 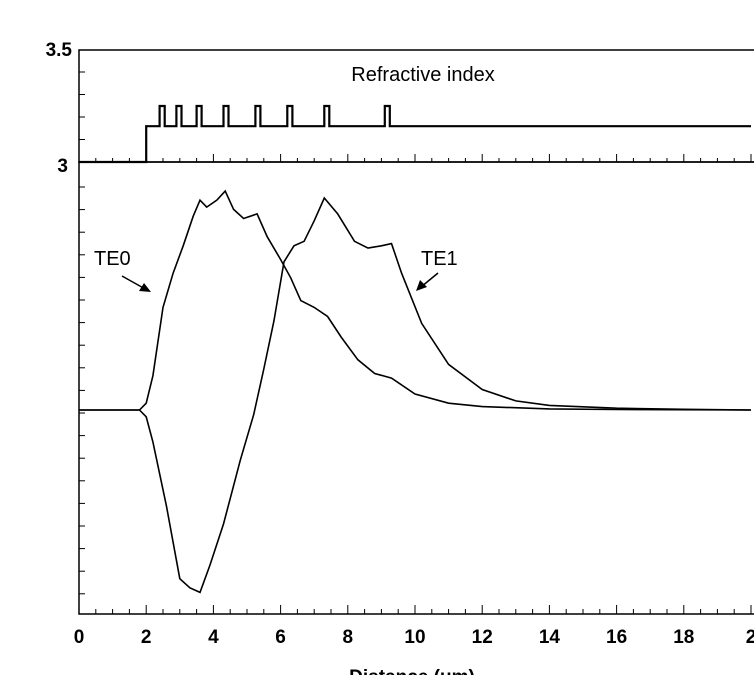 I want to click on x-tick-label: 6, so click(x=280, y=637).